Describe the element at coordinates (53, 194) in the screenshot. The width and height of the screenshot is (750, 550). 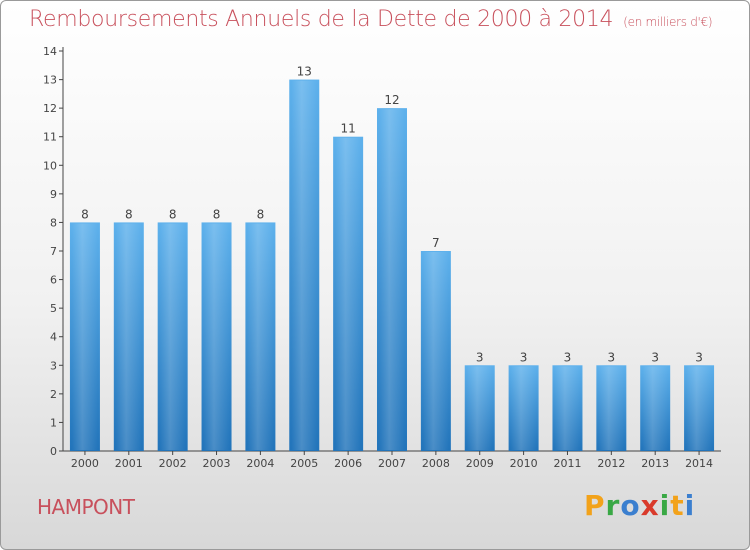
I see `y-tick-label: 9` at that location.